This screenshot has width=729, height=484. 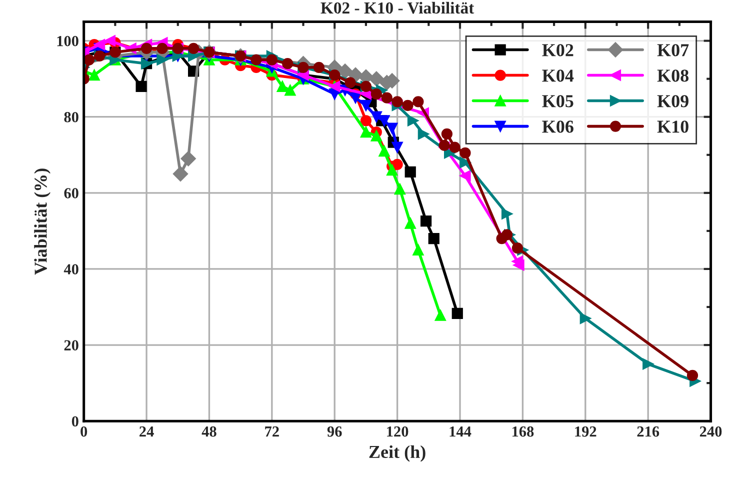 What do you see at coordinates (523, 431) in the screenshot?
I see `x-tick-label: 168` at bounding box center [523, 431].